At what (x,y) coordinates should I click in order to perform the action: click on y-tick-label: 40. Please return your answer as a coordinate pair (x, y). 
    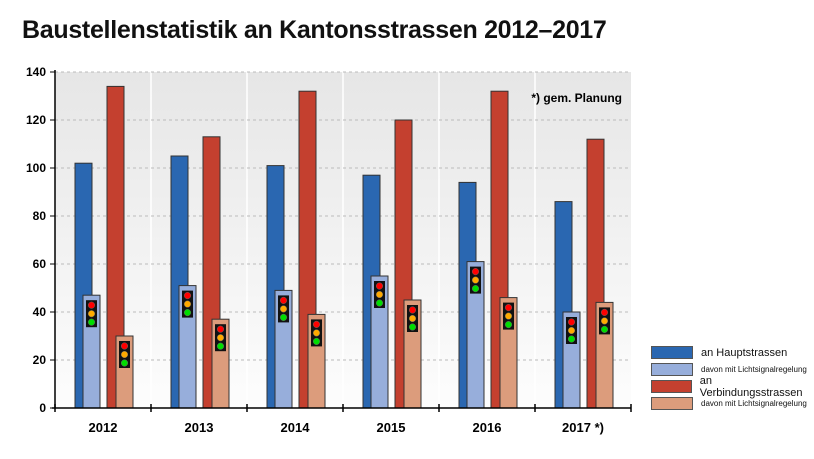
    Looking at the image, I should click on (40, 312).